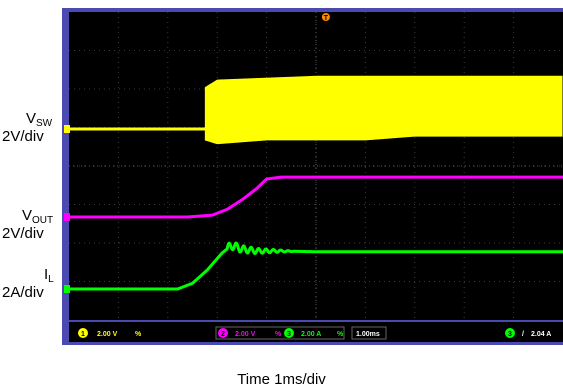  I want to click on ch2-badge, so click(223, 333).